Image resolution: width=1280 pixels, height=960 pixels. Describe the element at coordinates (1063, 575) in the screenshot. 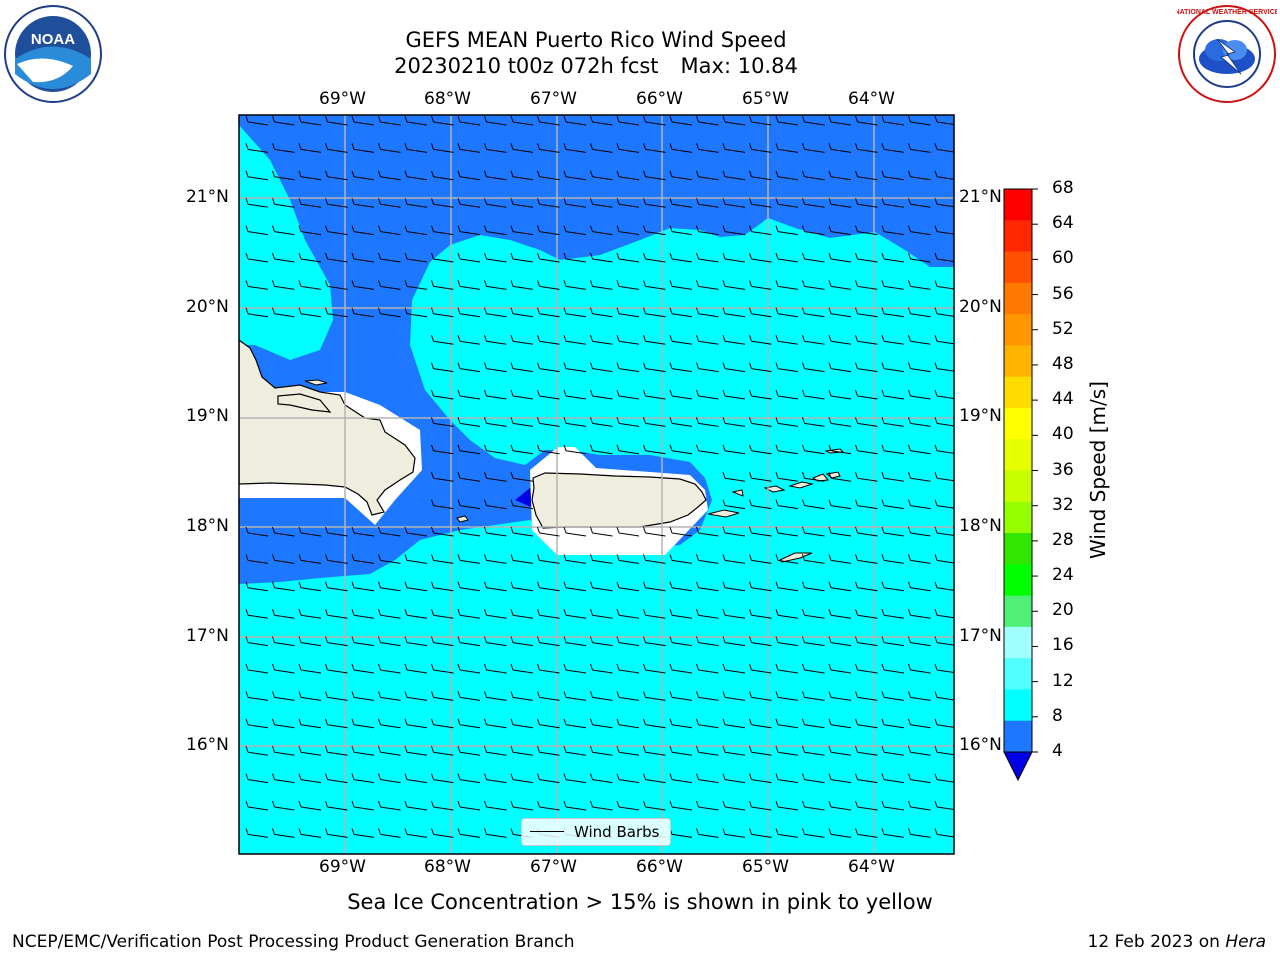

I see `colorbar-tick-label: 24` at that location.